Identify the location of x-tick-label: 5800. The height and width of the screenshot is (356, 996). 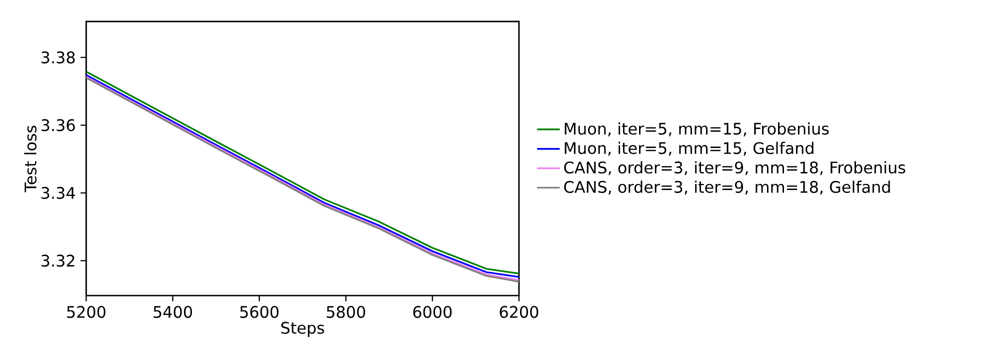
(346, 312).